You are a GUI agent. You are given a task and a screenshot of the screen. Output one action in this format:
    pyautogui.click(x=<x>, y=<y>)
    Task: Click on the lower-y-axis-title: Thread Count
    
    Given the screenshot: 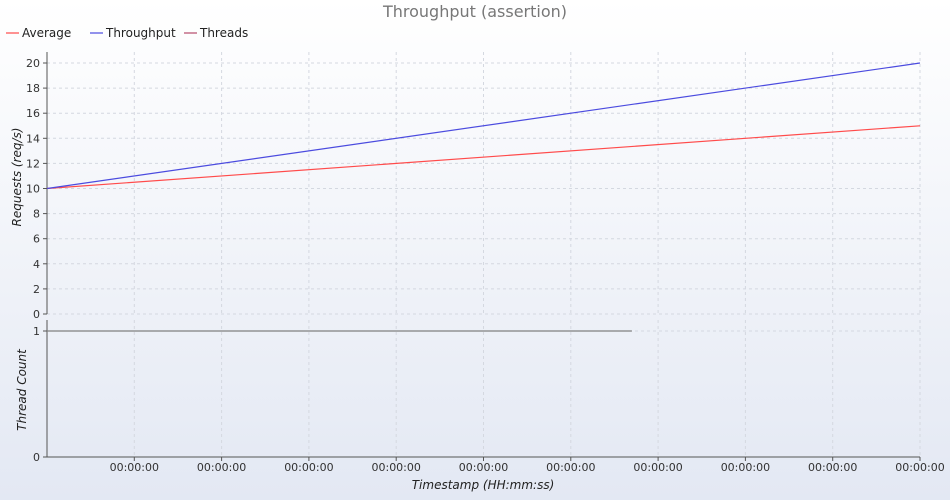 What is the action you would take?
    pyautogui.click(x=22, y=389)
    